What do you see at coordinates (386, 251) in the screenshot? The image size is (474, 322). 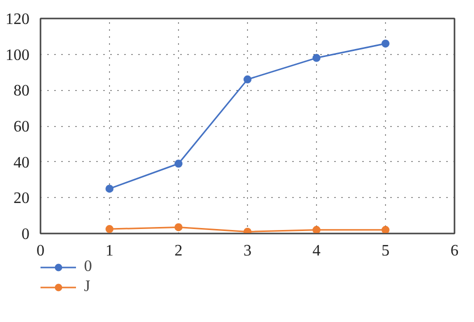 I see `x-tick-label: 5` at bounding box center [386, 251].